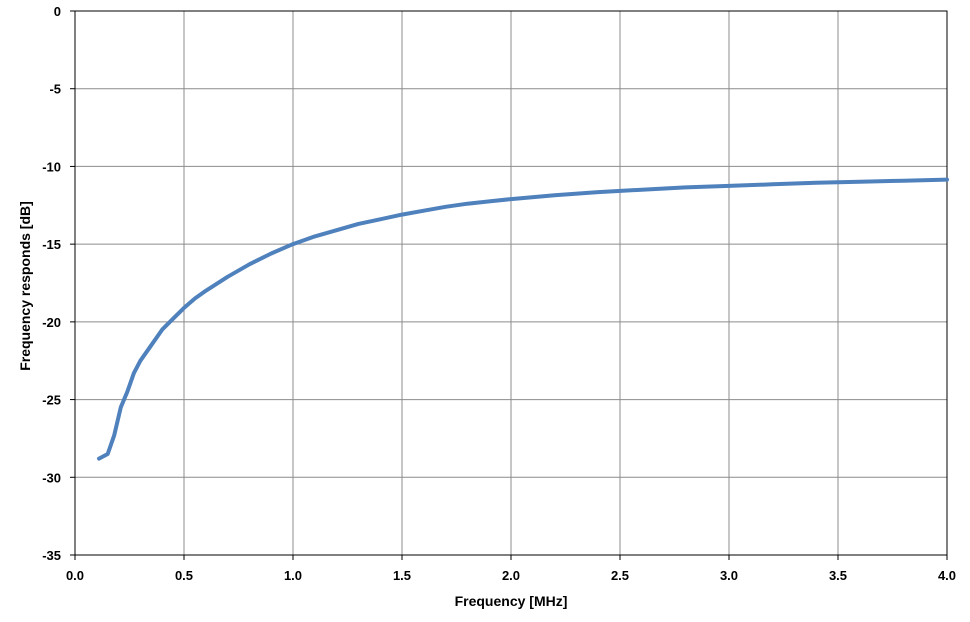 The image size is (970, 622). What do you see at coordinates (511, 601) in the screenshot?
I see `x-axis-title: Frequency [MHz]` at bounding box center [511, 601].